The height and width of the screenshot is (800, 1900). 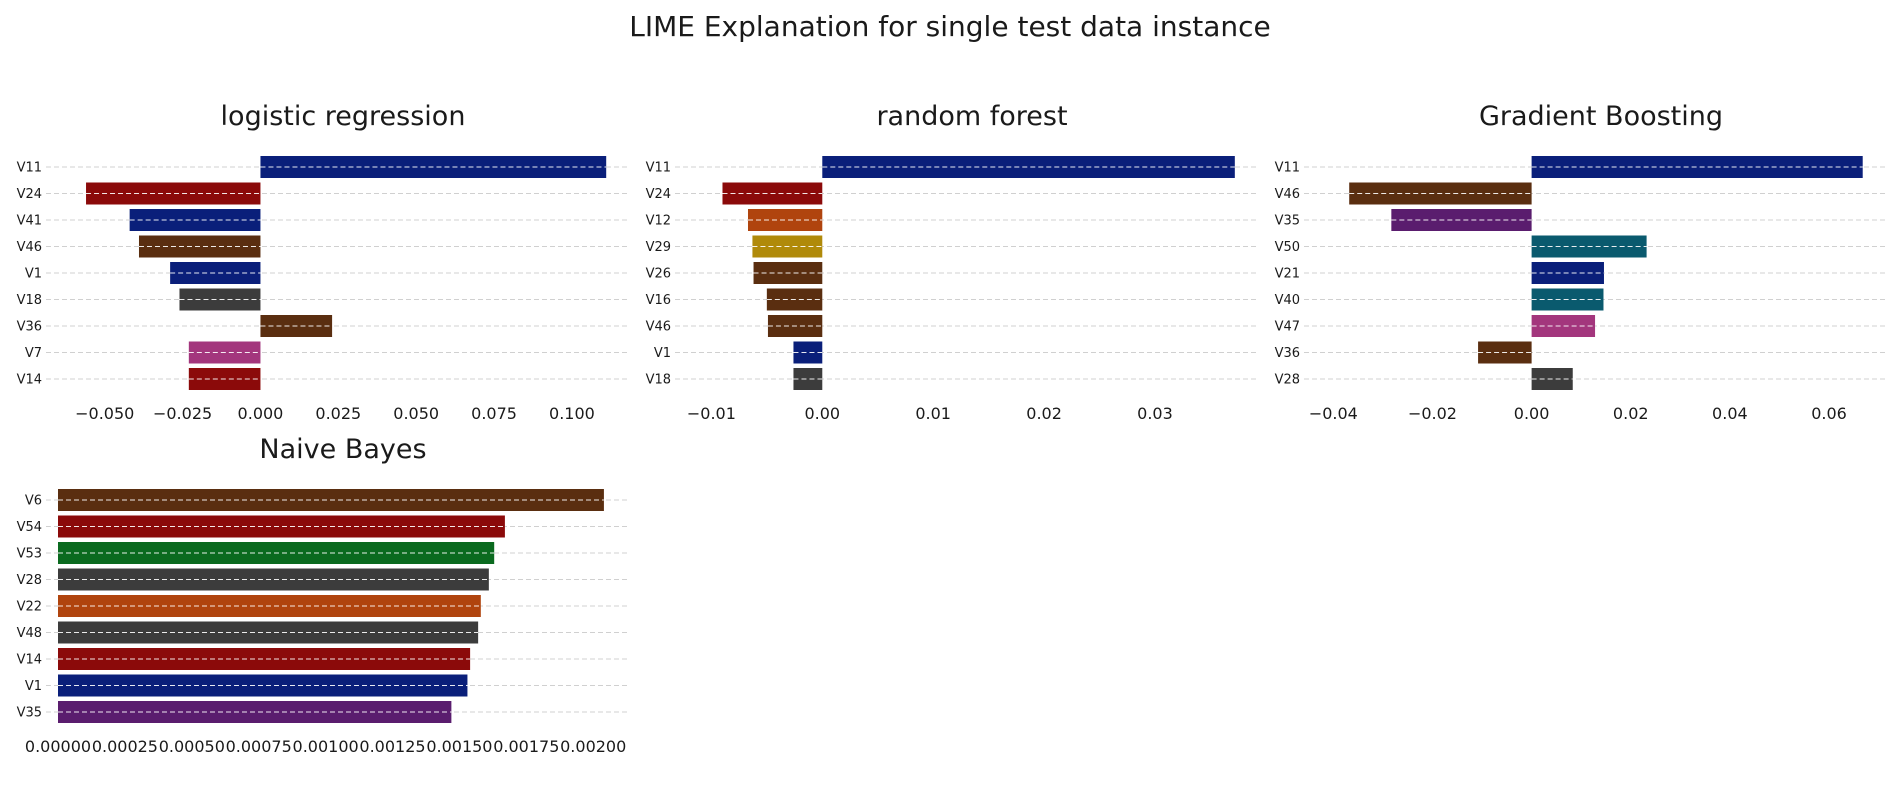 What do you see at coordinates (338, 413) in the screenshot?
I see `x-tick-label: 0.025` at bounding box center [338, 413].